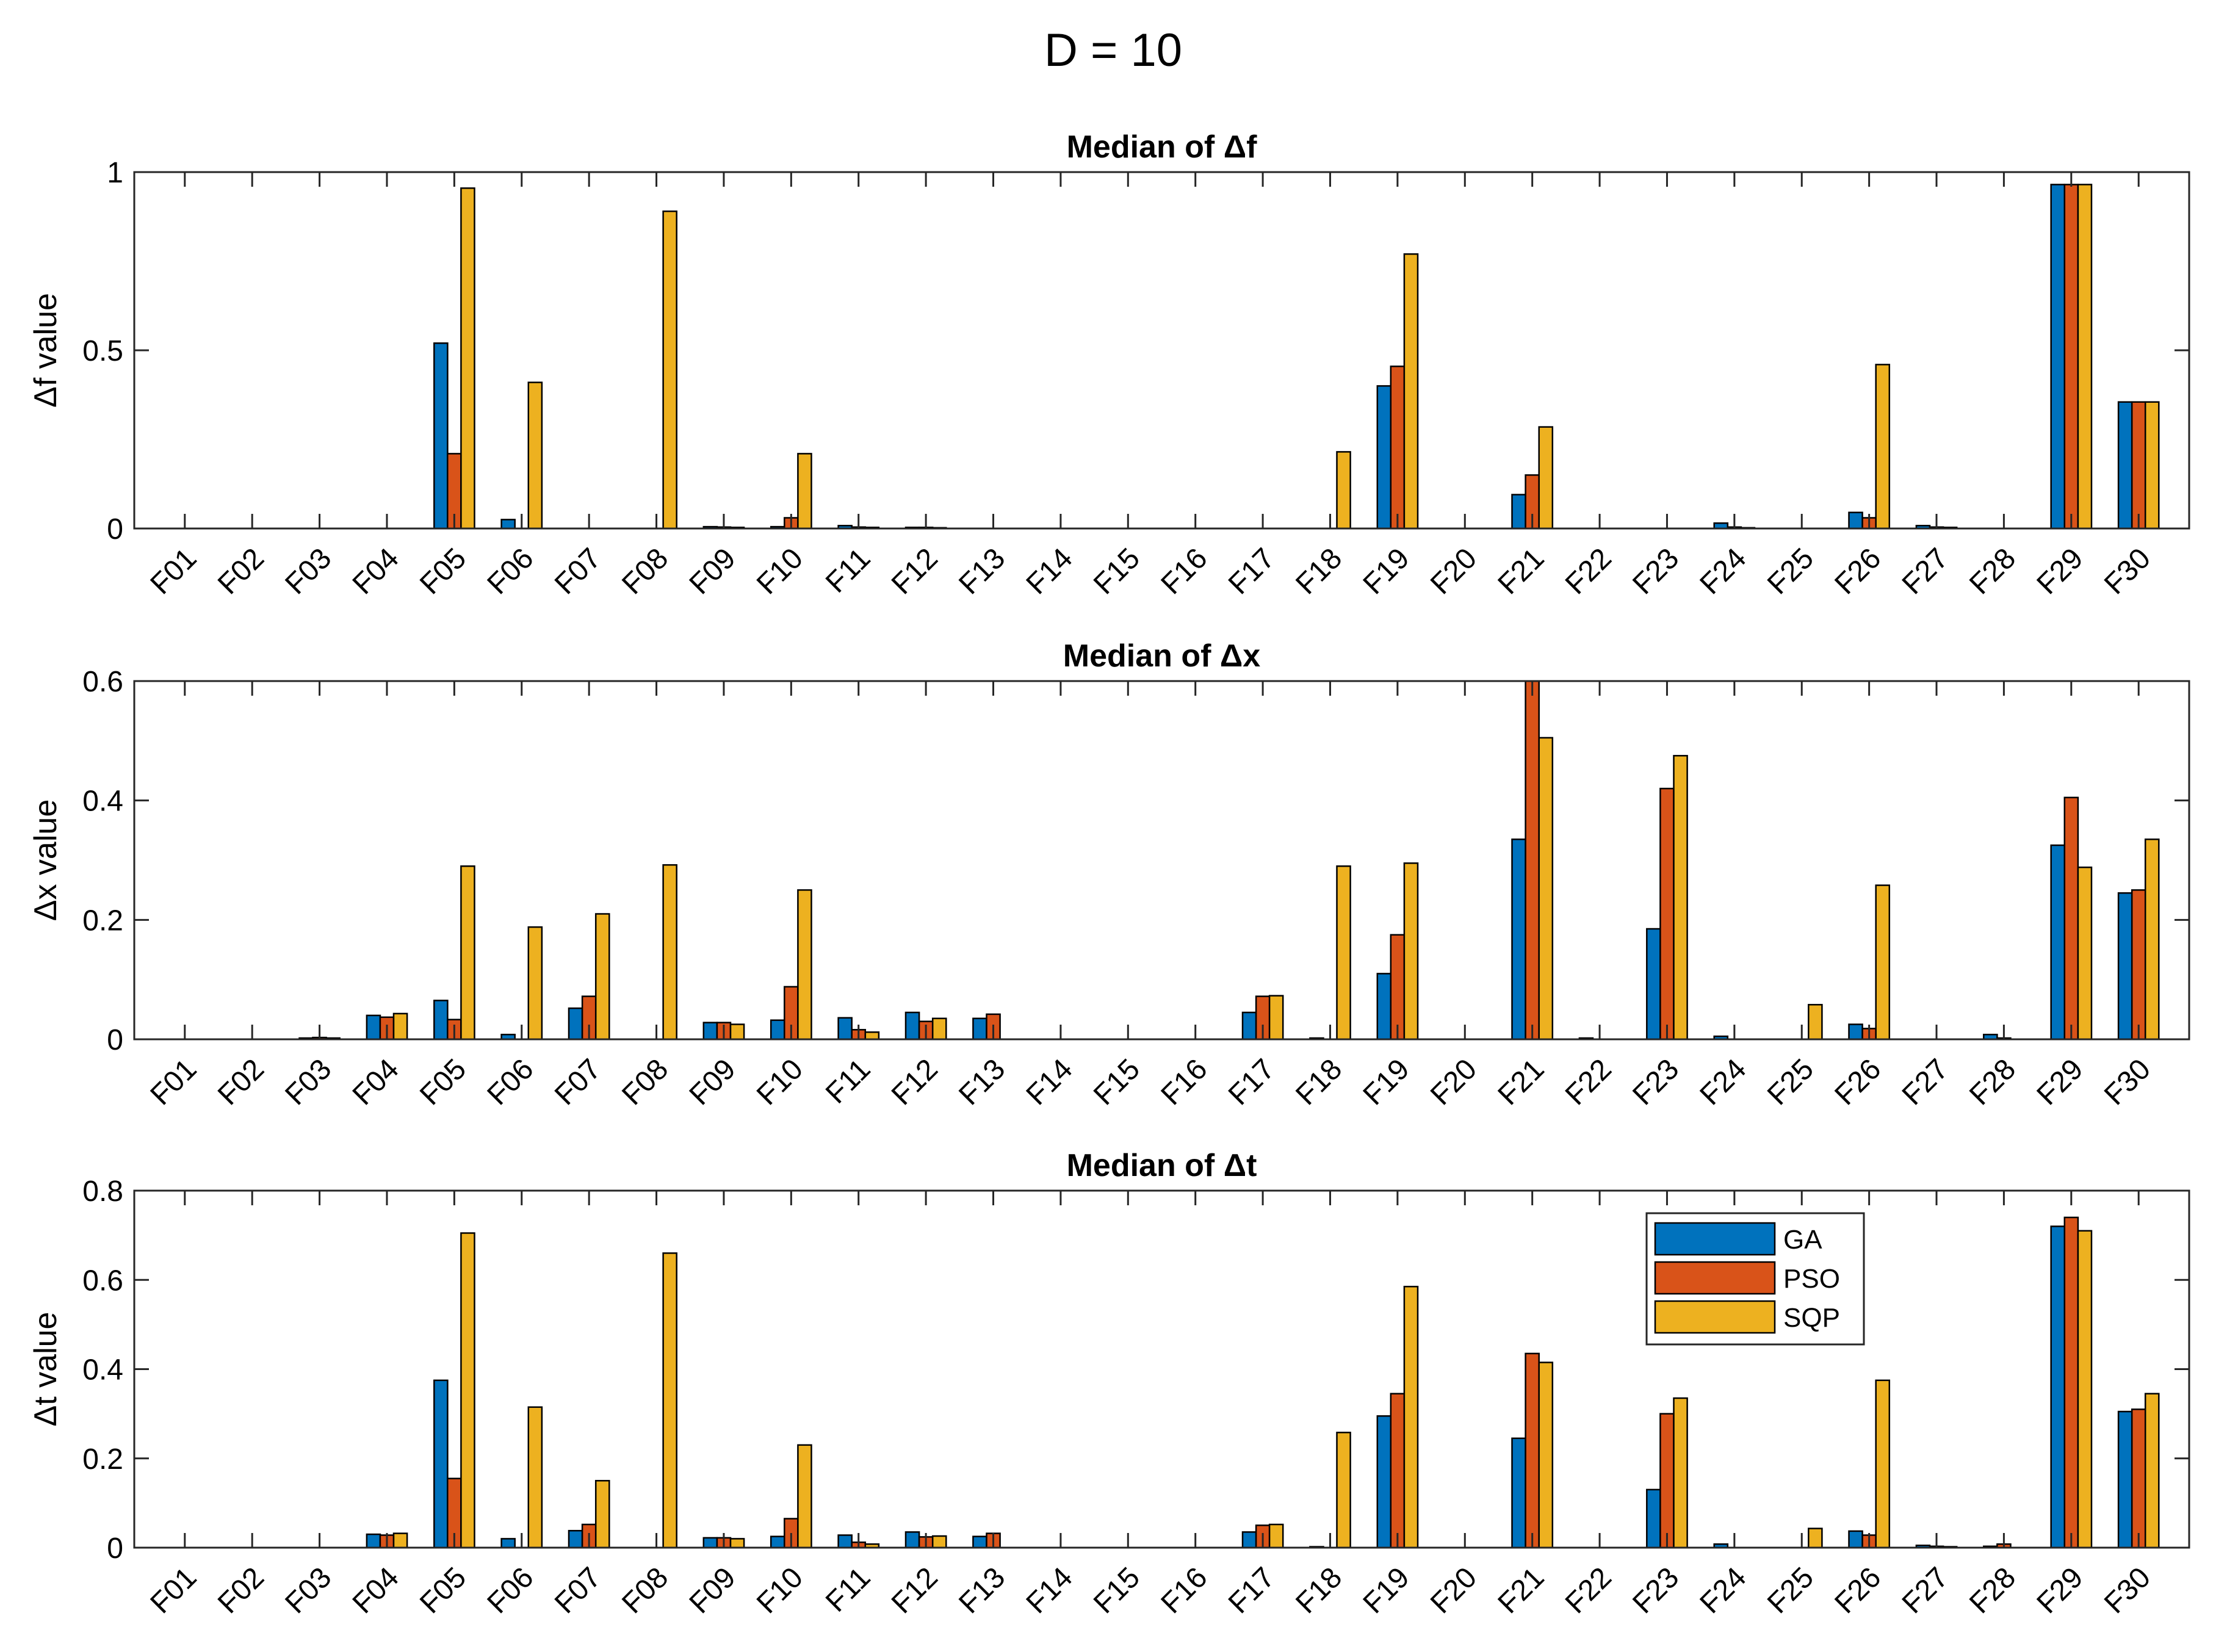 The height and width of the screenshot is (1652, 2227). Describe the element at coordinates (1161, 656) in the screenshot. I see `panel-title: Median of Δx` at that location.